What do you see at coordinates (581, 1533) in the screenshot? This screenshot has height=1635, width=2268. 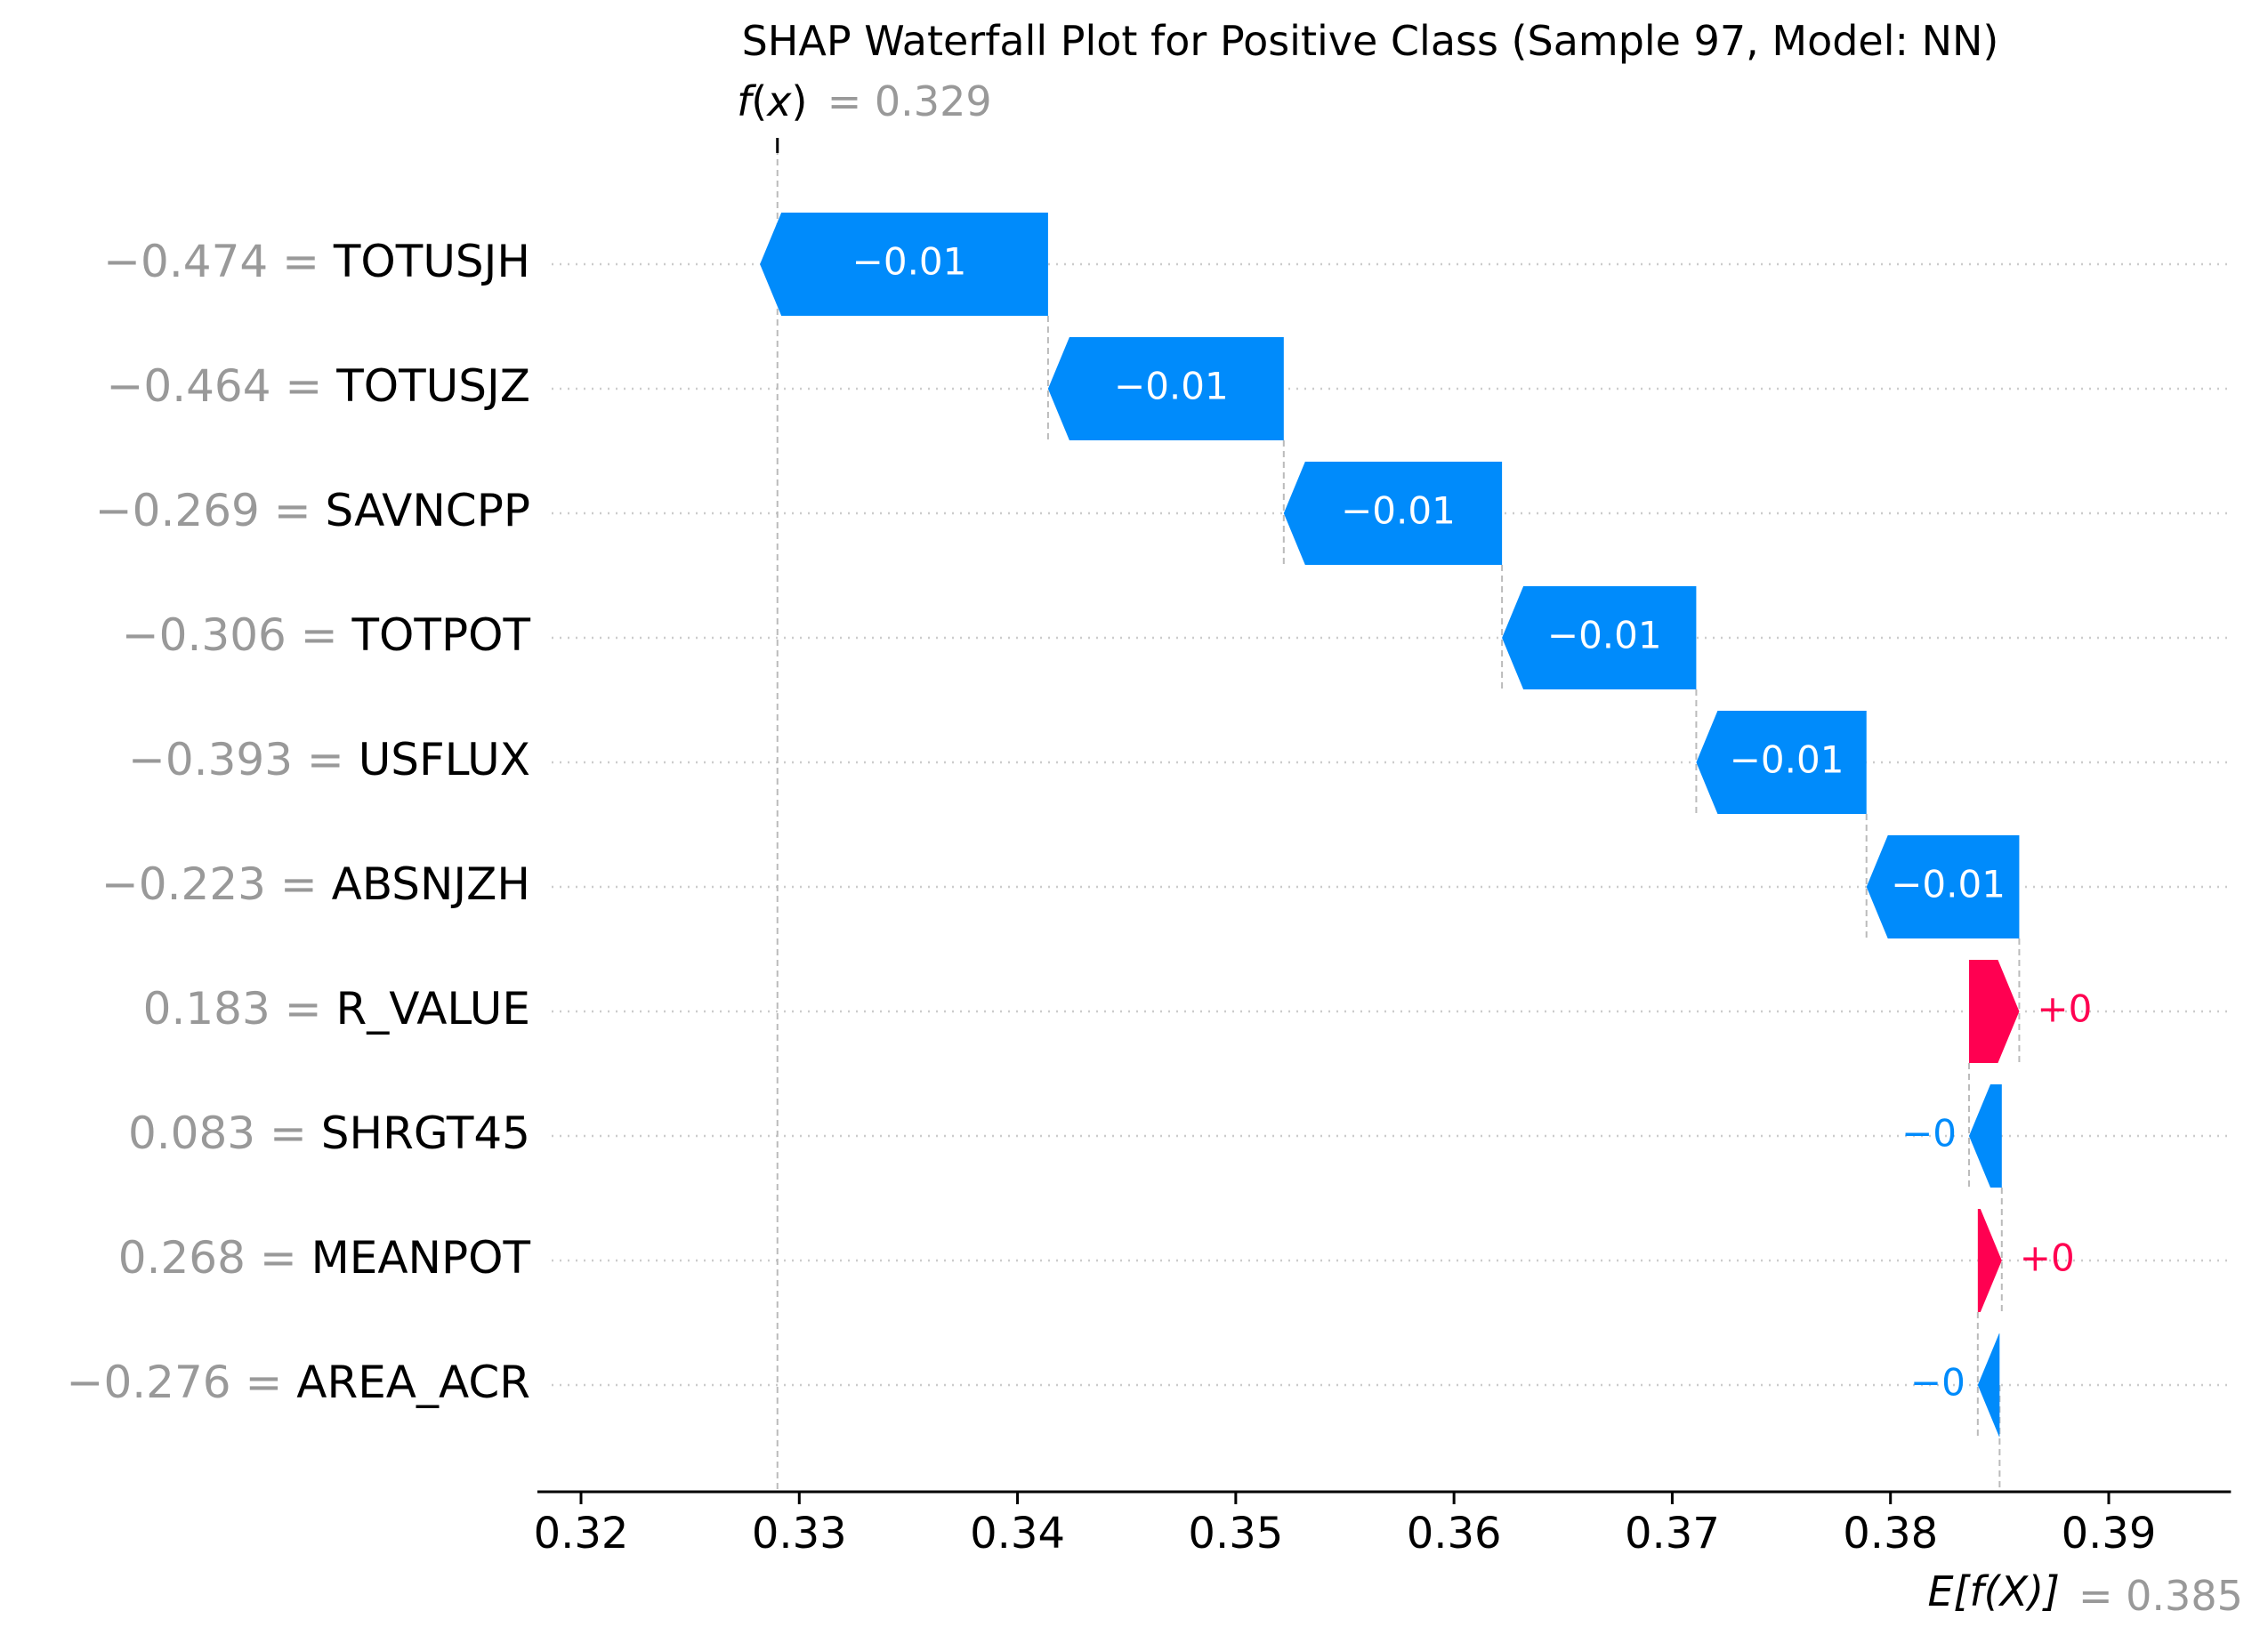 I see `x-tick-label: 0.32` at bounding box center [581, 1533].